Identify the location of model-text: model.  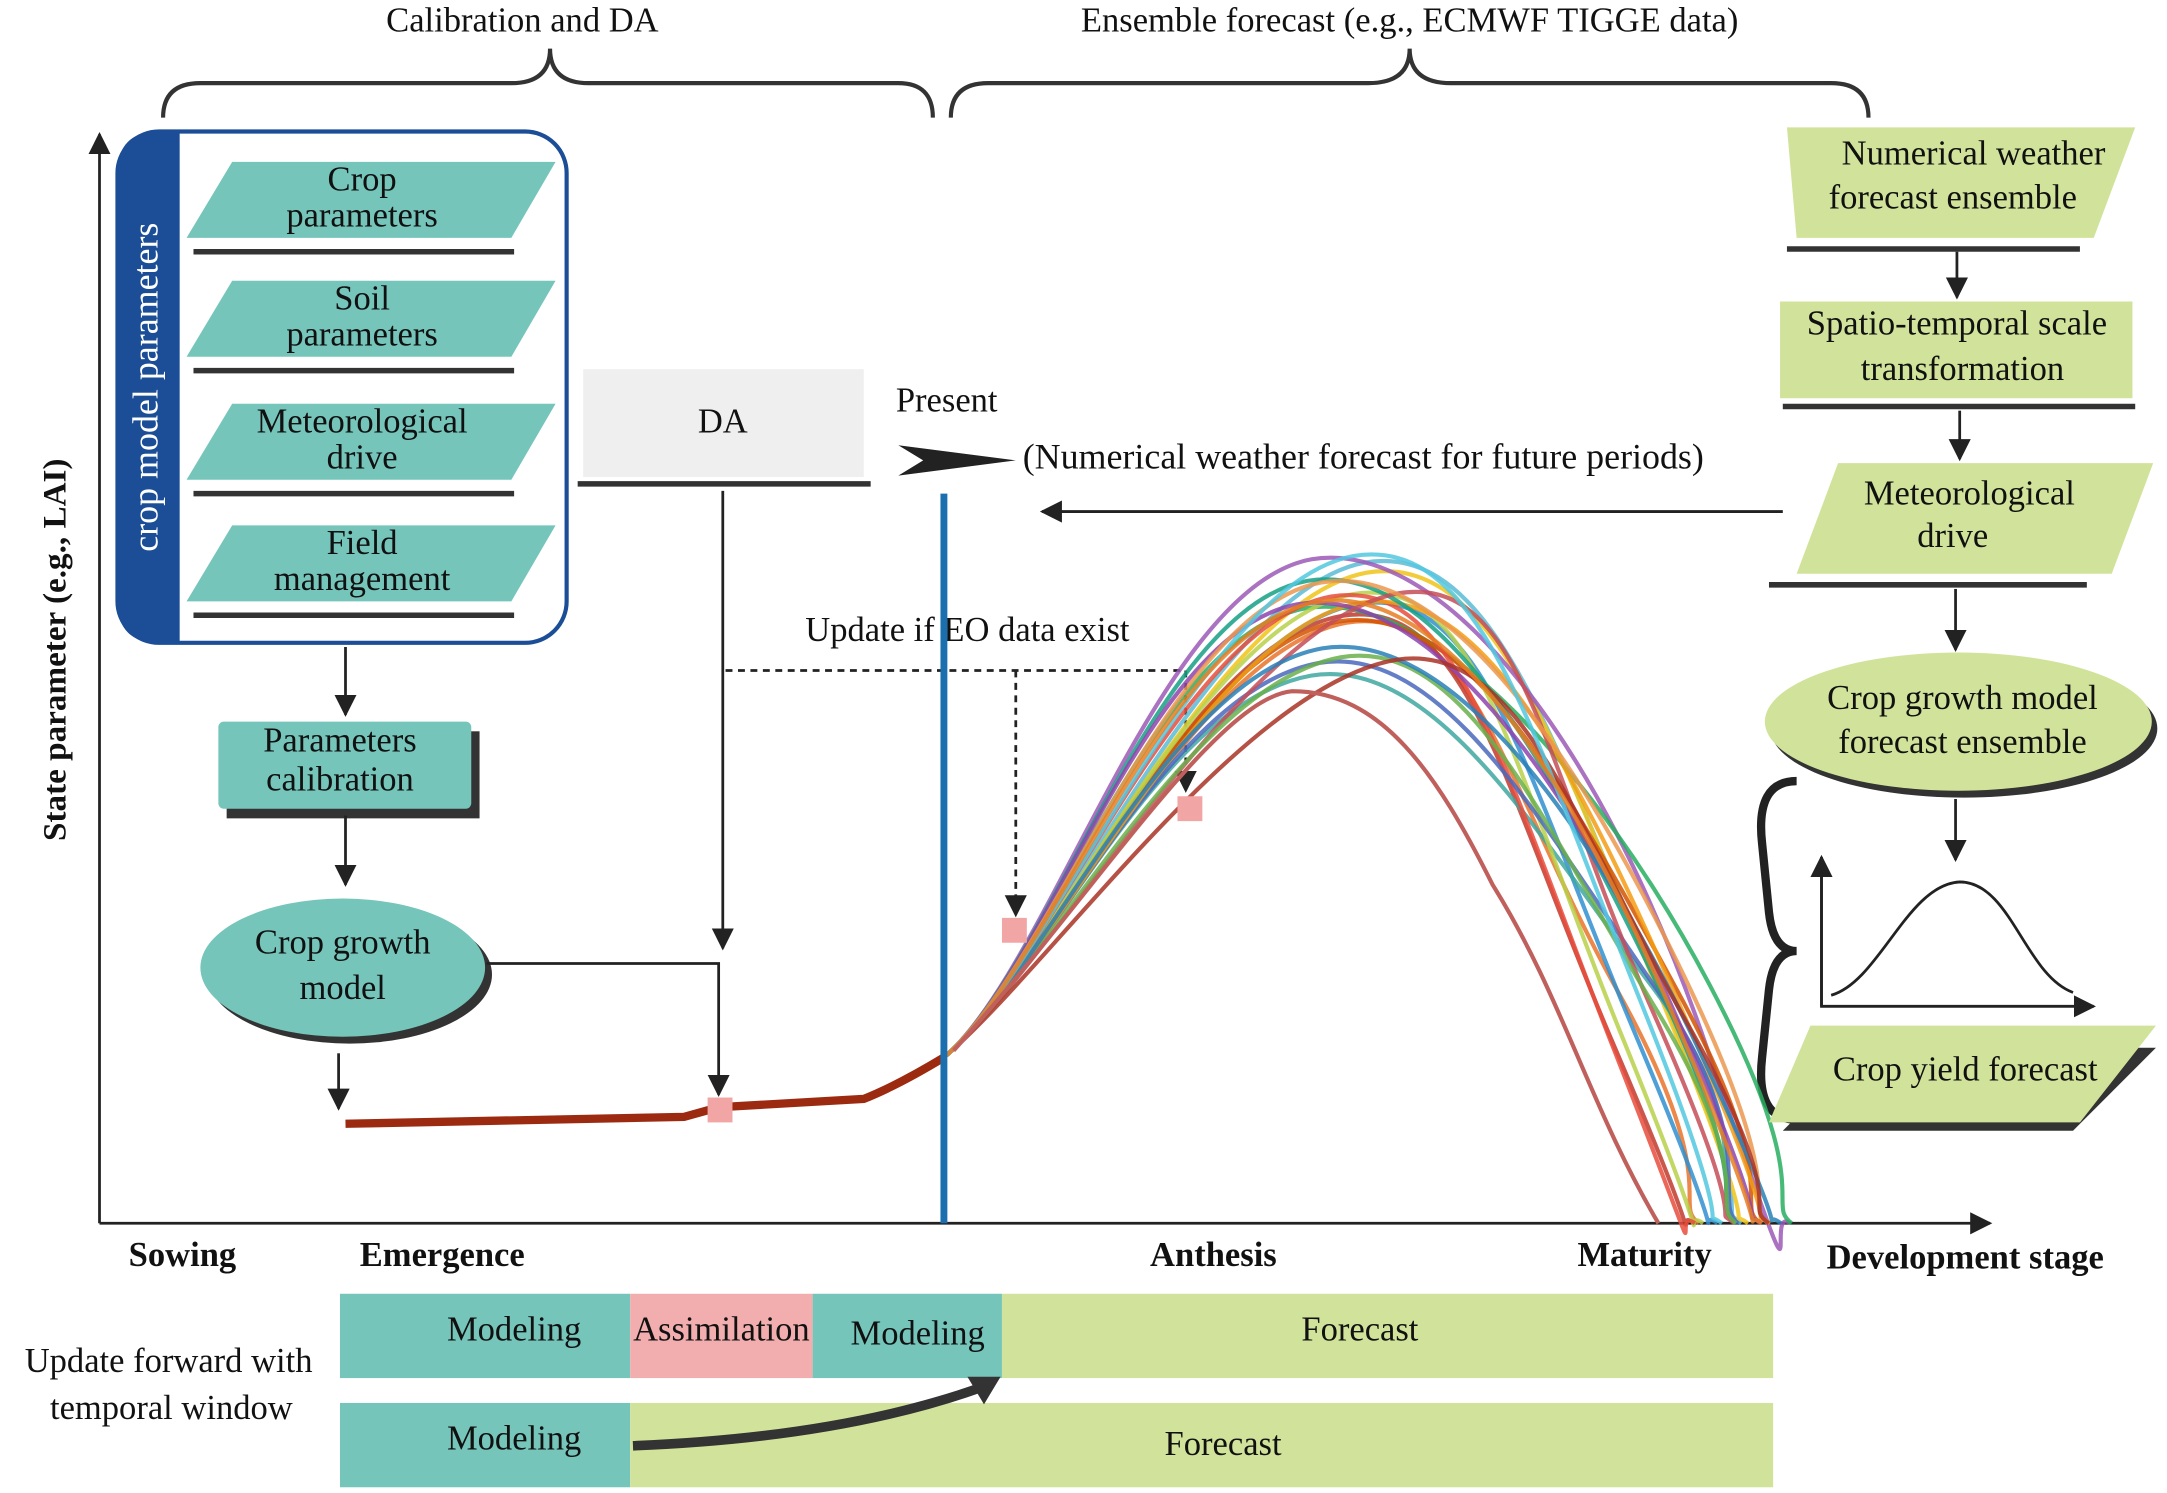
(343, 988).